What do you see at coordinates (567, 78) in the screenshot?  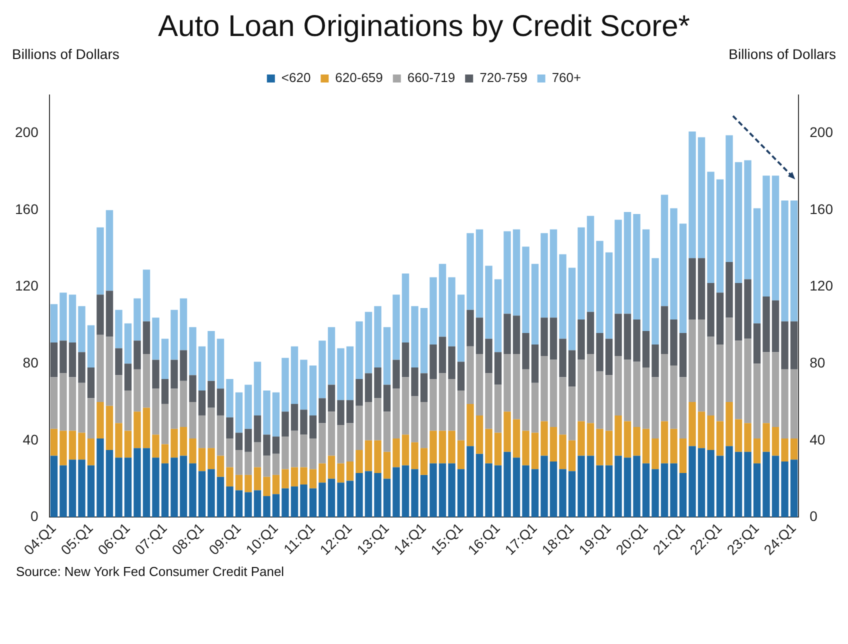 I see `legend-label: 760+` at bounding box center [567, 78].